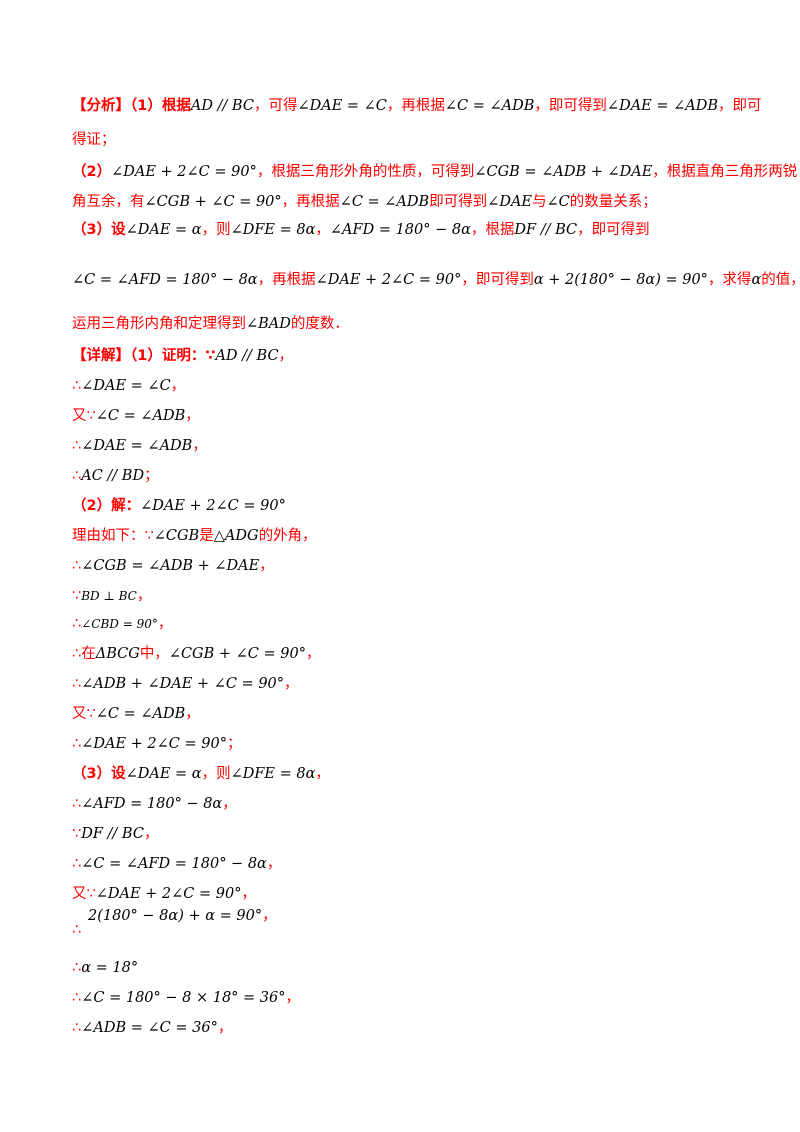 The width and height of the screenshot is (800, 1132). Describe the element at coordinates (113, 476) in the screenshot. I see `math: AC // BD` at that location.